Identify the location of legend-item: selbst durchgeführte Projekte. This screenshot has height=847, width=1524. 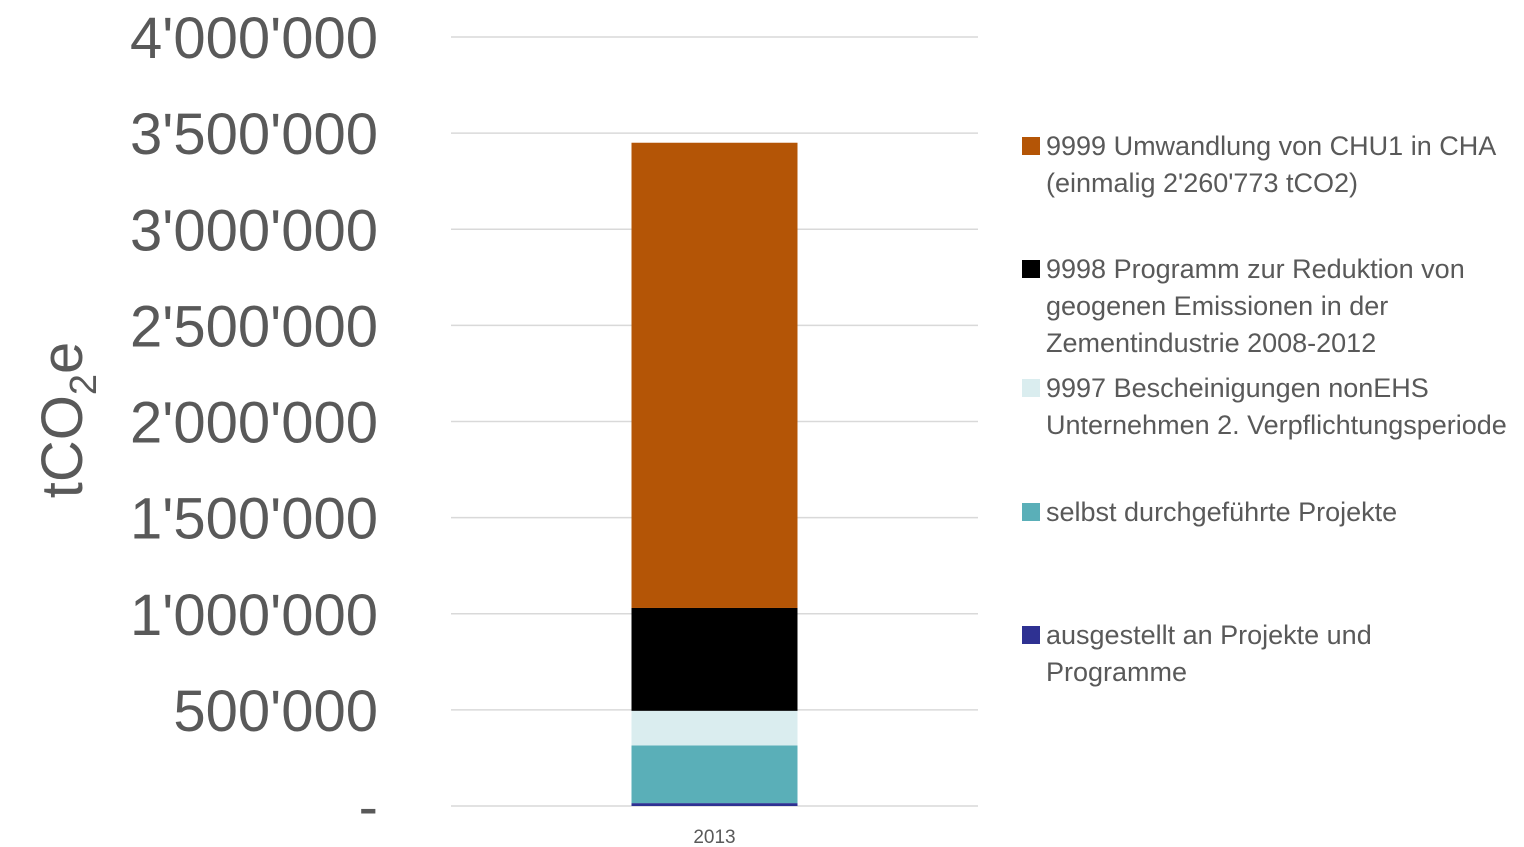
(1269, 512).